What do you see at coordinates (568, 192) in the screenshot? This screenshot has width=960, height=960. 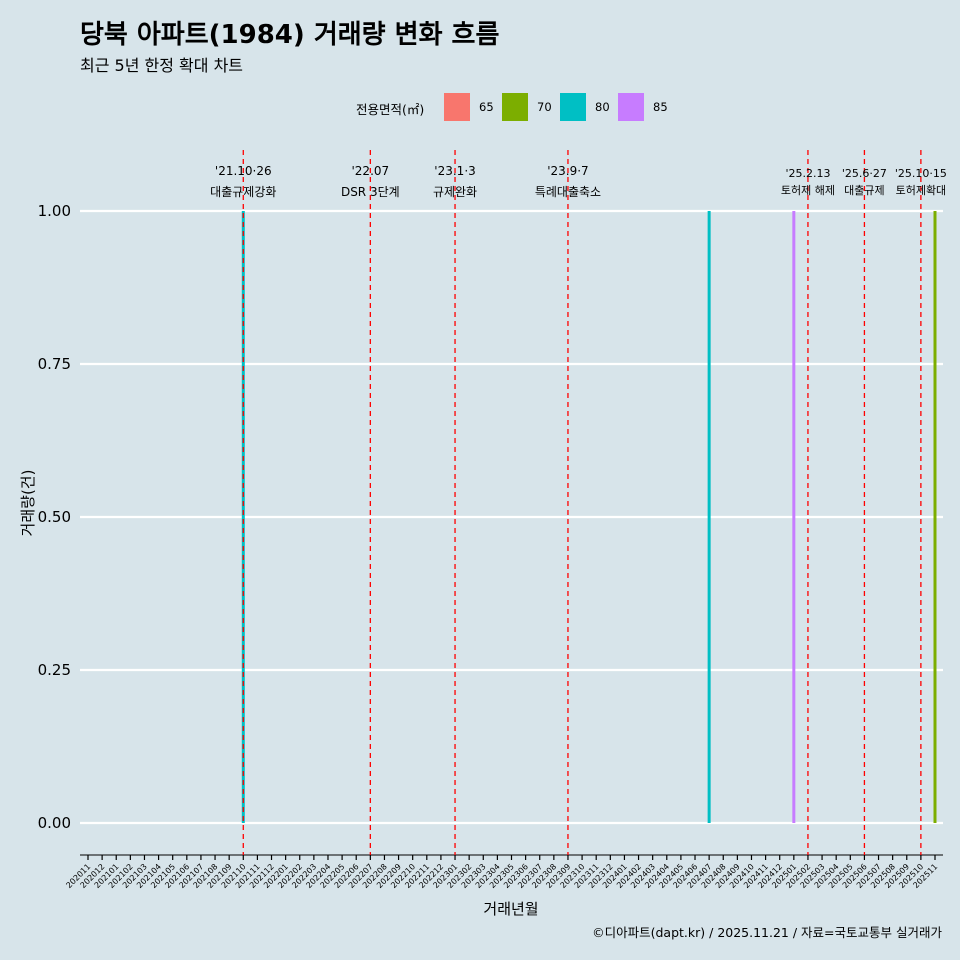 I see `event-name-label: 특례대출축소` at bounding box center [568, 192].